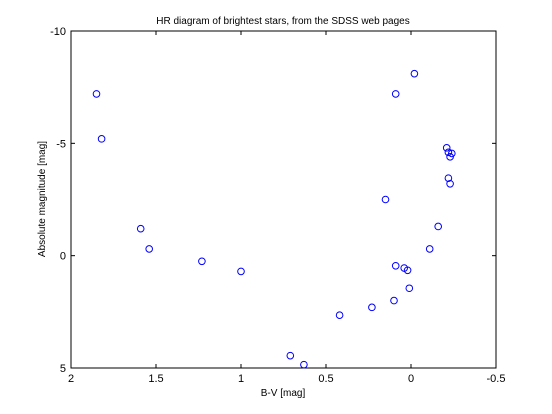 This screenshot has width=552, height=414. Describe the element at coordinates (63, 369) in the screenshot. I see `y-tick-label: 5` at that location.